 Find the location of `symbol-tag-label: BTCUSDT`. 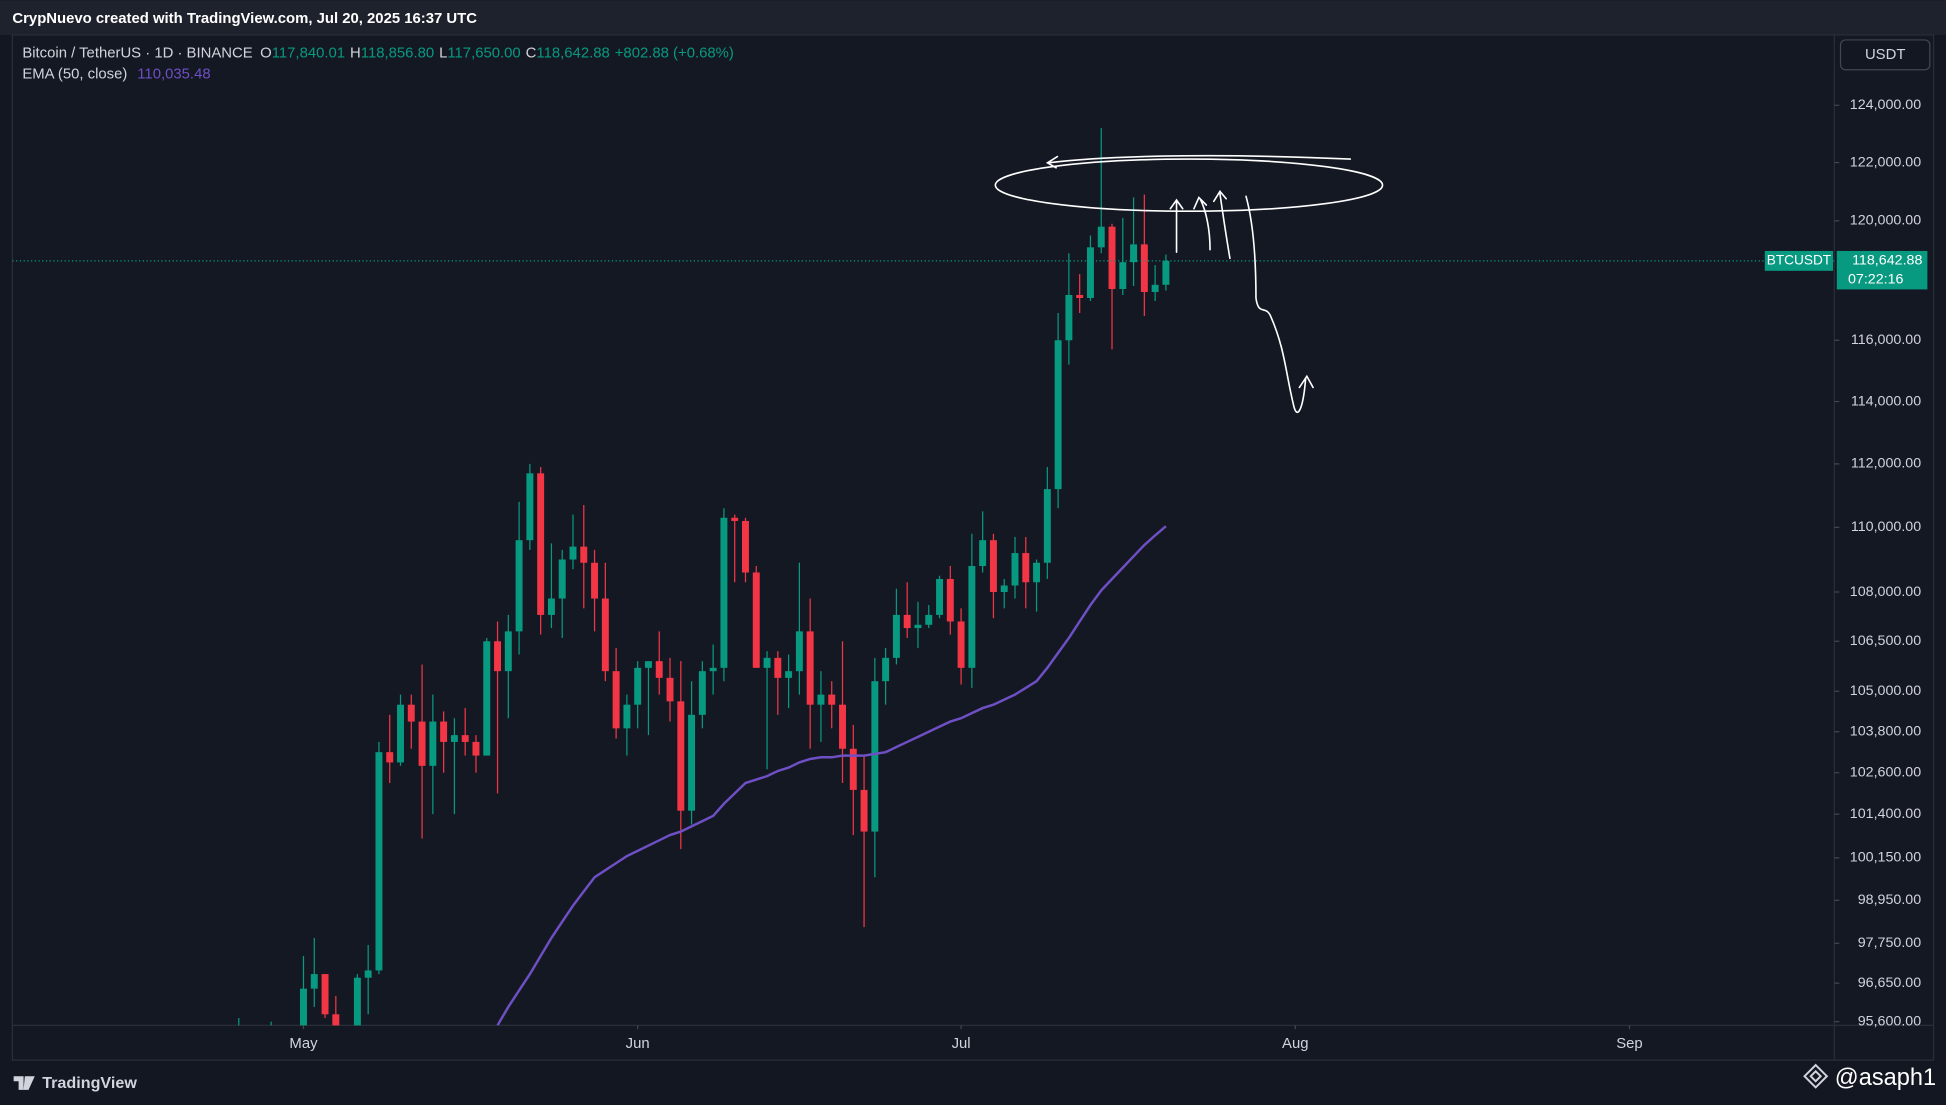

symbol-tag-label: BTCUSDT is located at coordinates (1799, 259).